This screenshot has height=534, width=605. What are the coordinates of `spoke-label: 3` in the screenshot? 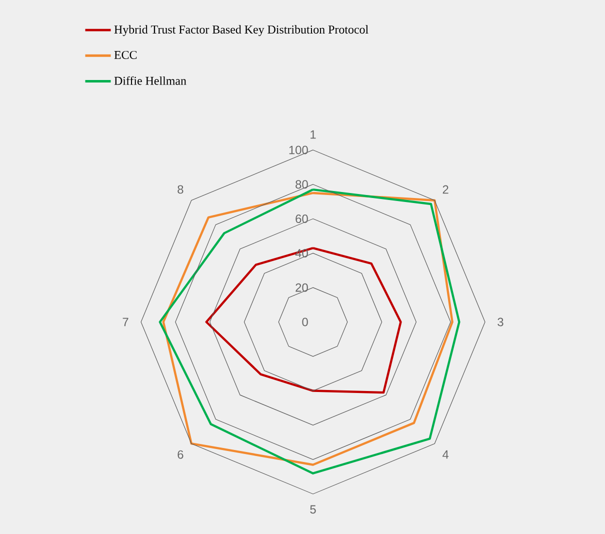 It's located at (501, 322).